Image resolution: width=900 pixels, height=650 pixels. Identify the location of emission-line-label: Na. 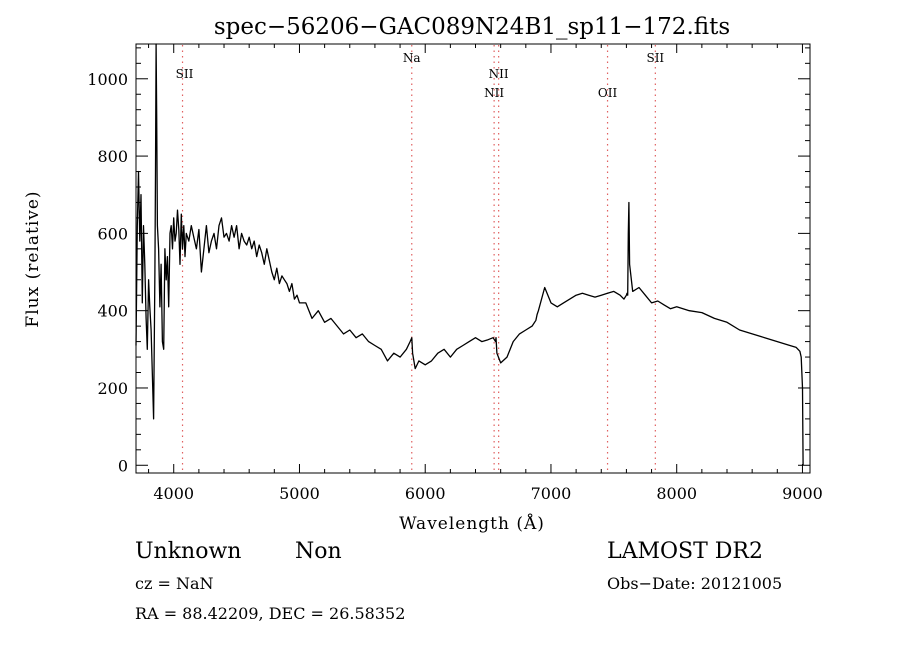
(412, 58).